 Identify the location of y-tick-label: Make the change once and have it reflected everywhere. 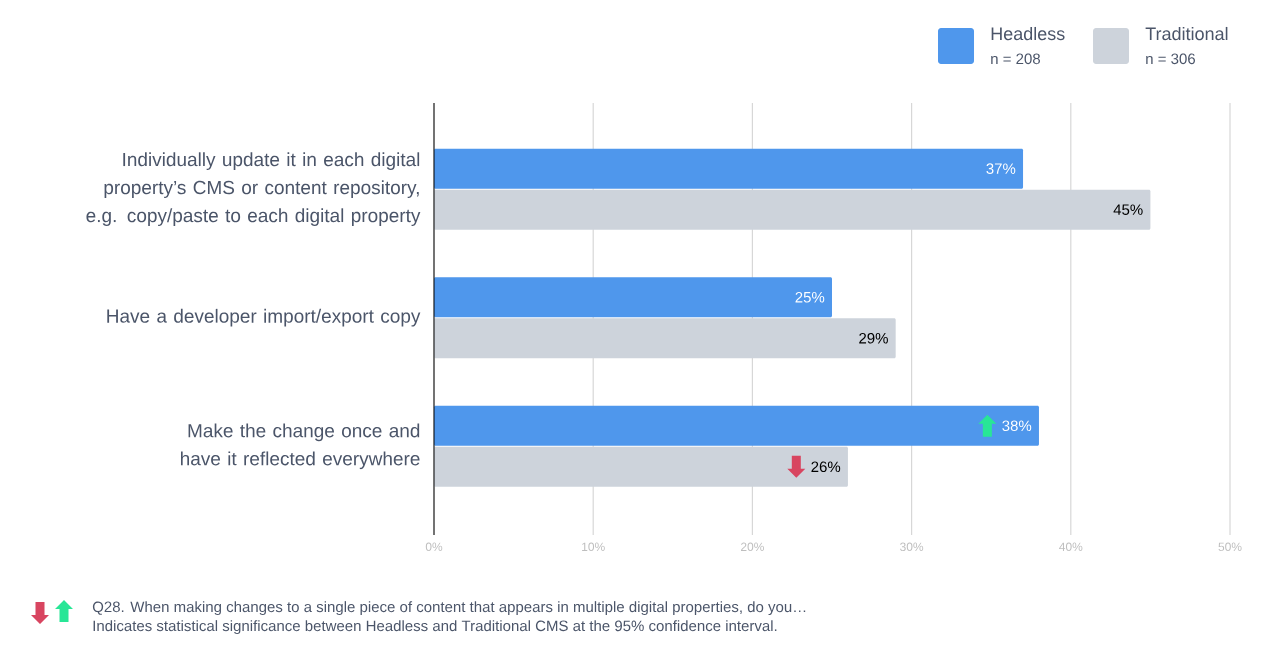
(300, 446).